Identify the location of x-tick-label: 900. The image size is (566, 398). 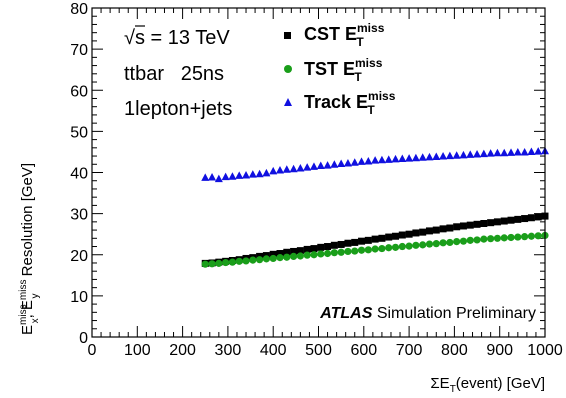
(499, 350).